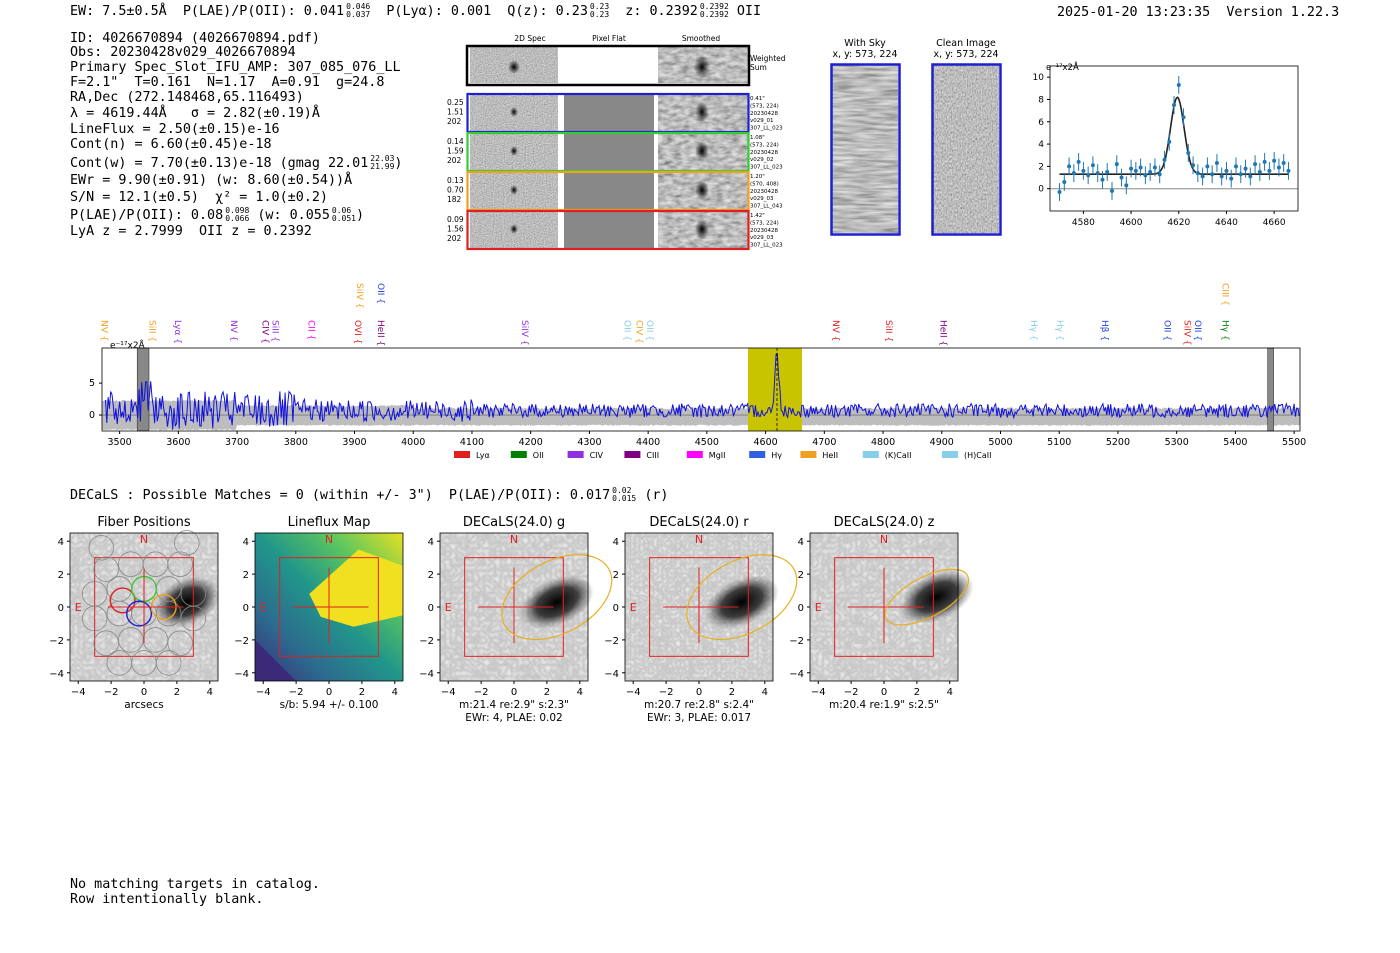  Describe the element at coordinates (329, 522) in the screenshot. I see `panel-title: Lineflux Map` at that location.